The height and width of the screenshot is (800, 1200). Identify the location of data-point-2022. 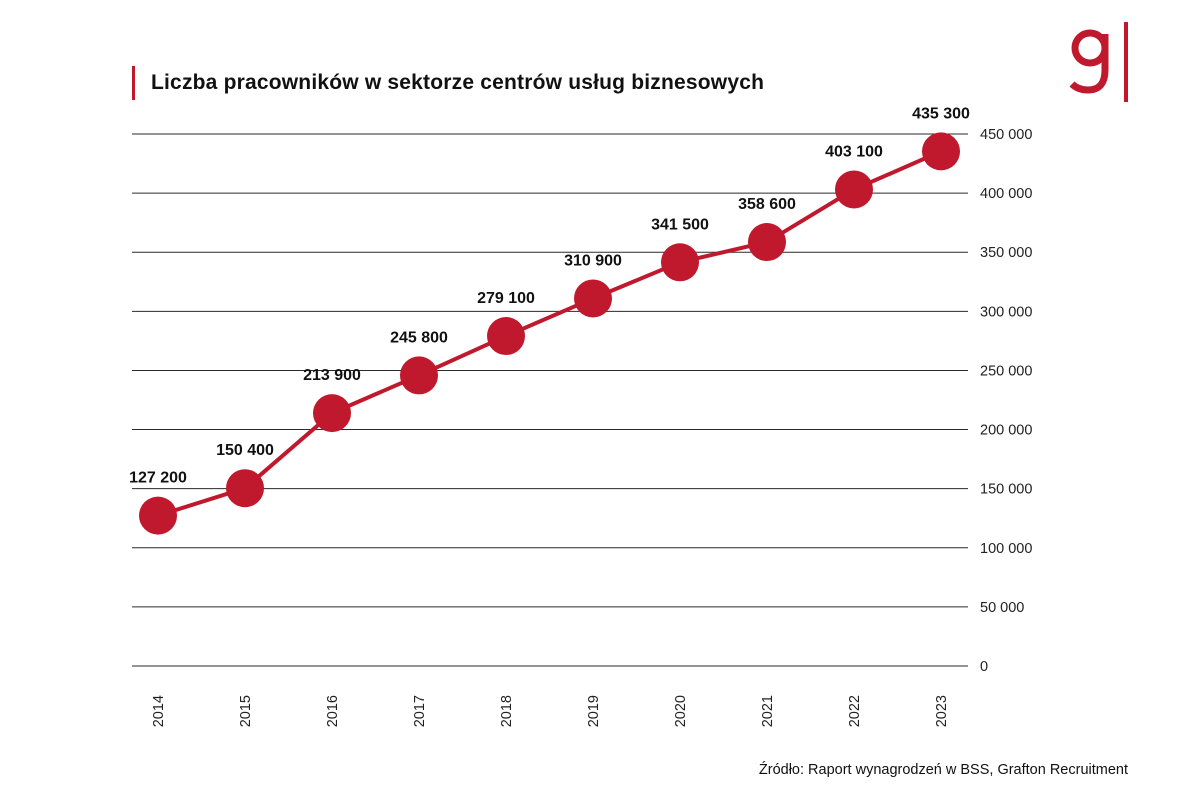
(854, 189).